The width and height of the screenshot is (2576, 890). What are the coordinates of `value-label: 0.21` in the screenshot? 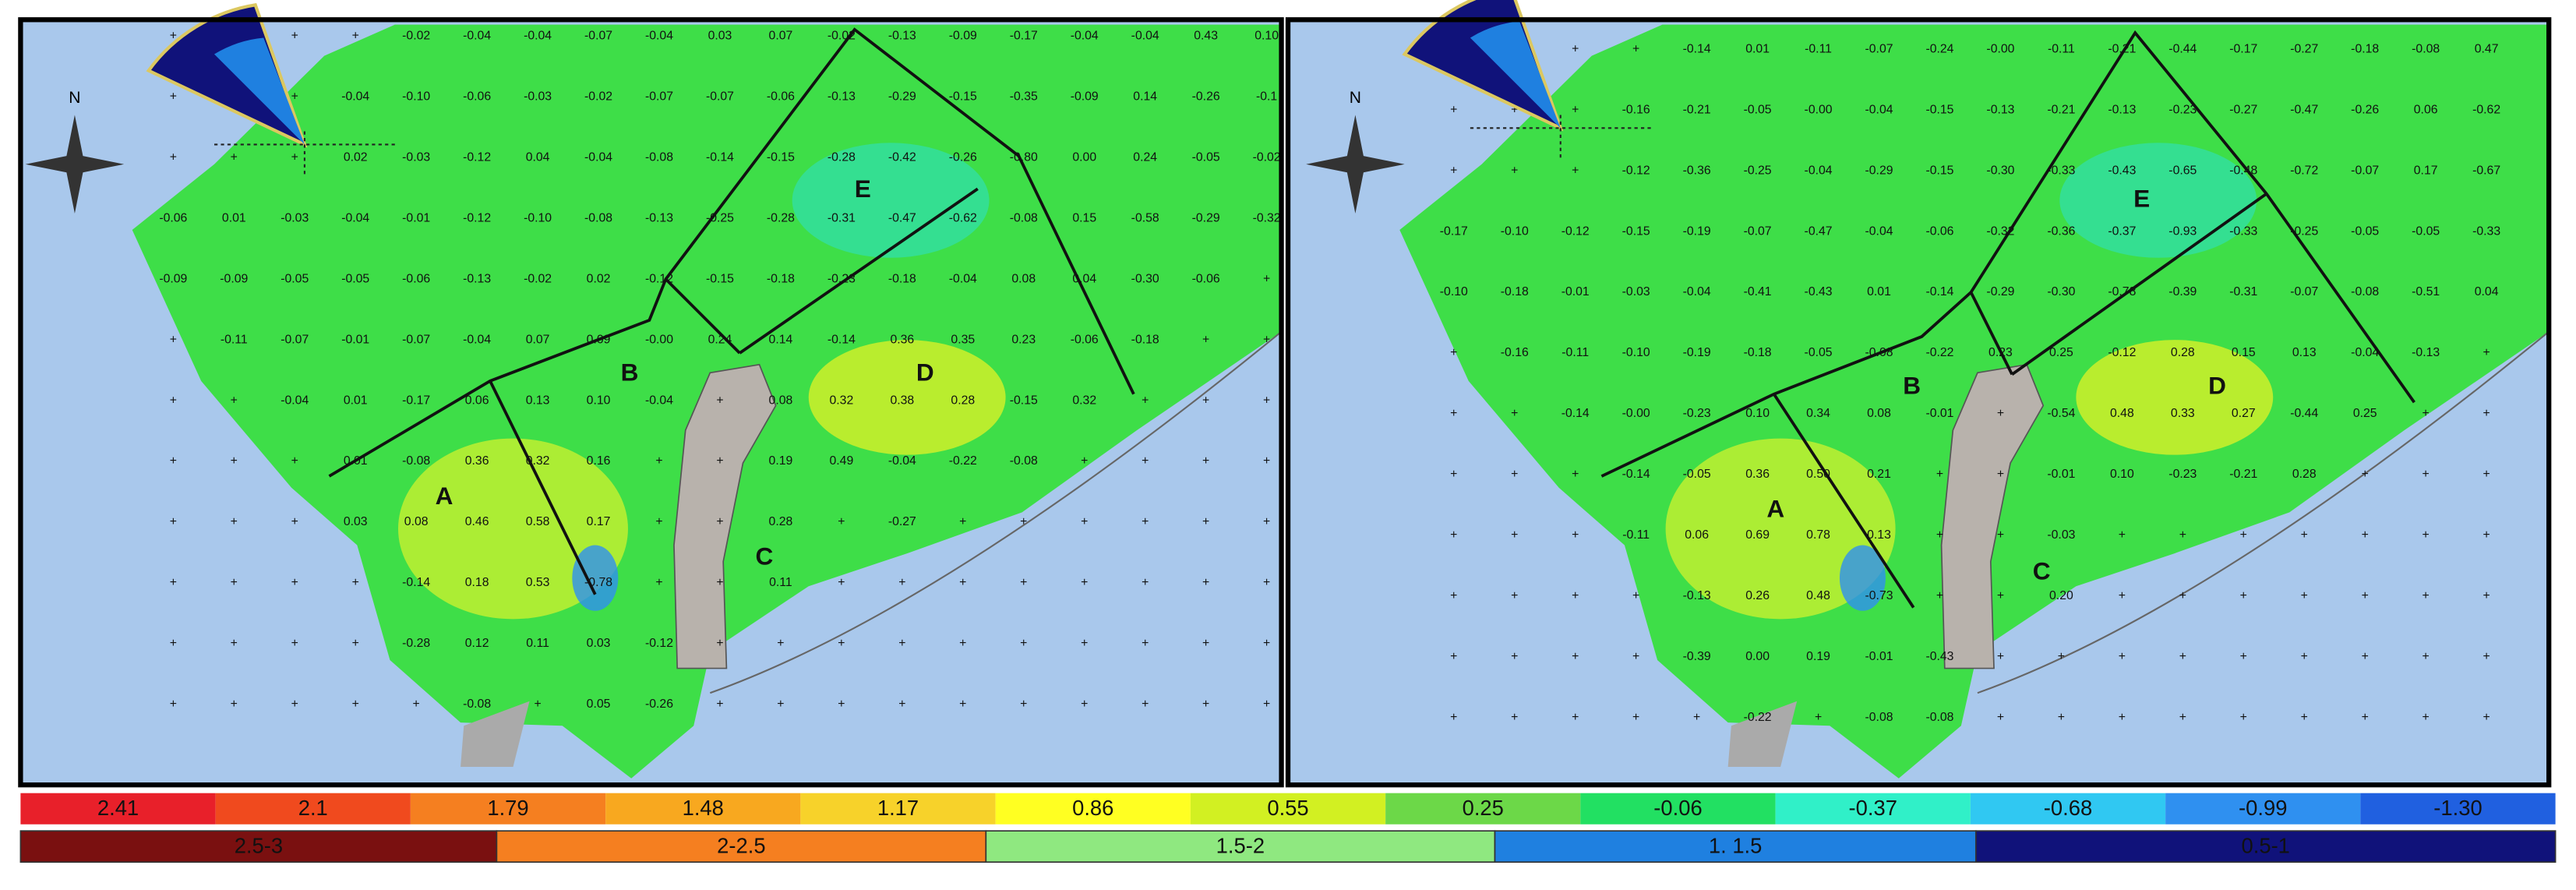 It's located at (1879, 474).